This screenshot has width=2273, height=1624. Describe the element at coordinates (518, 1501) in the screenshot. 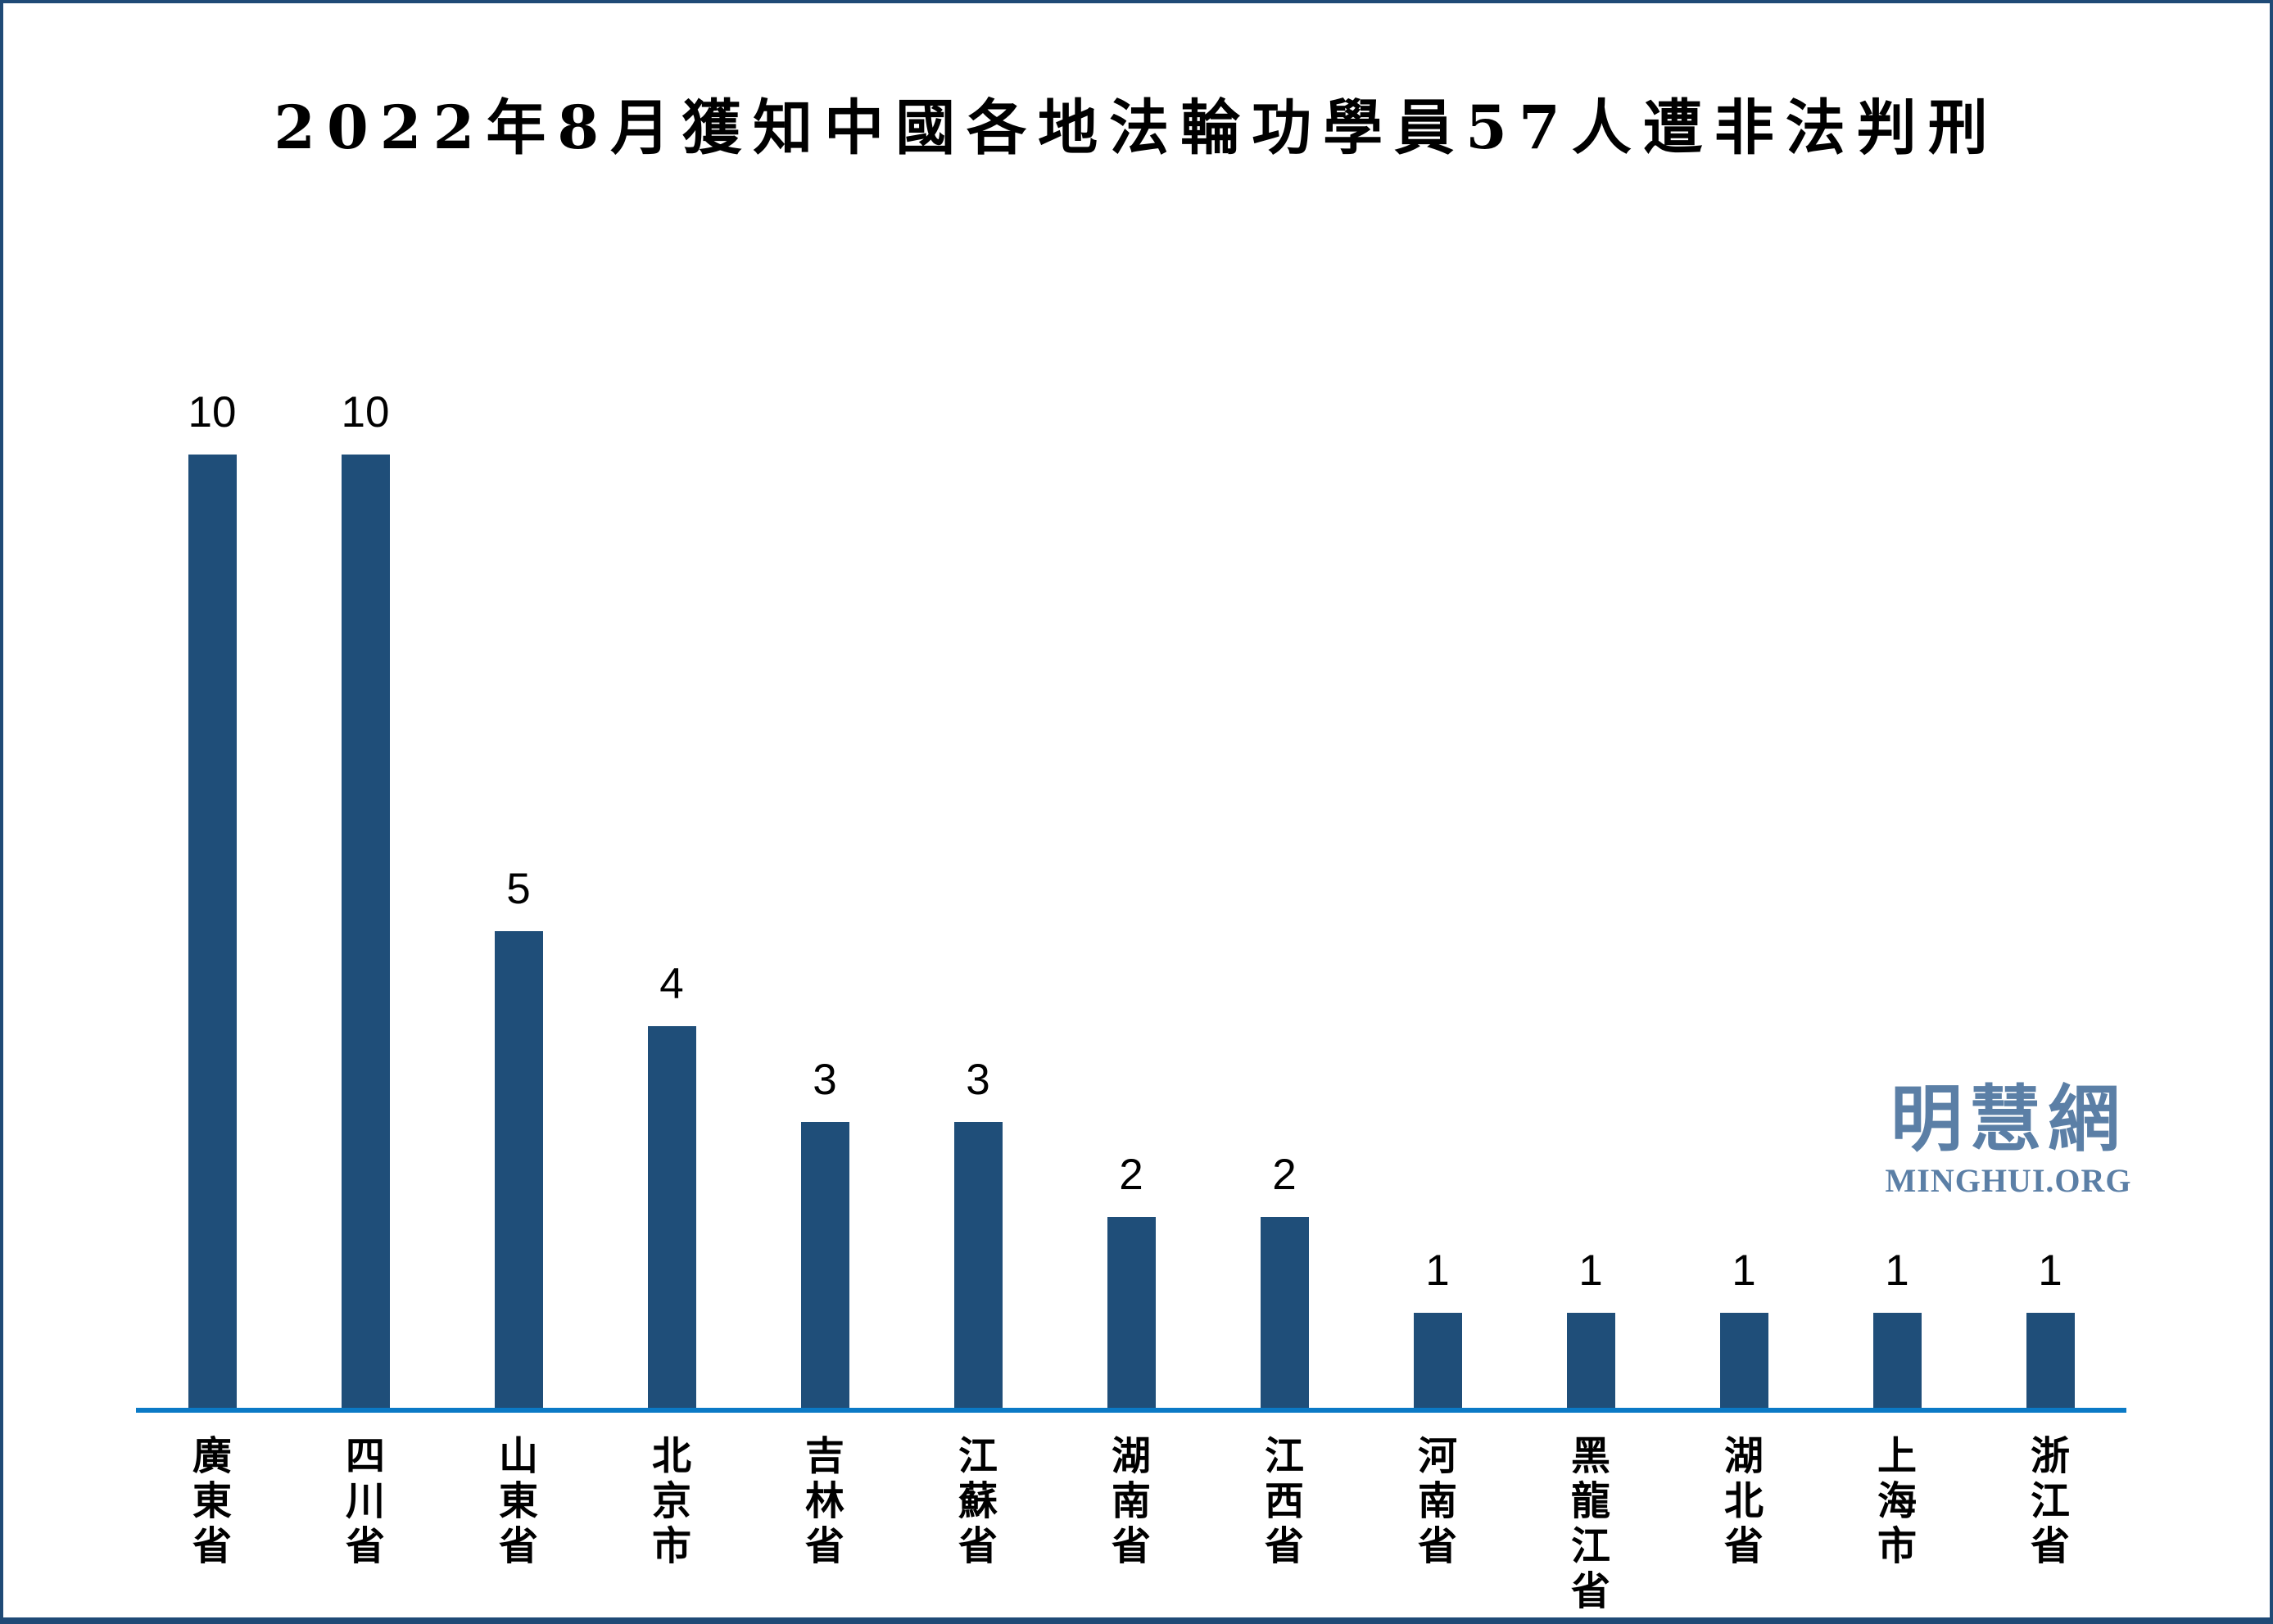

I see `bar-category-label: 山東省` at that location.